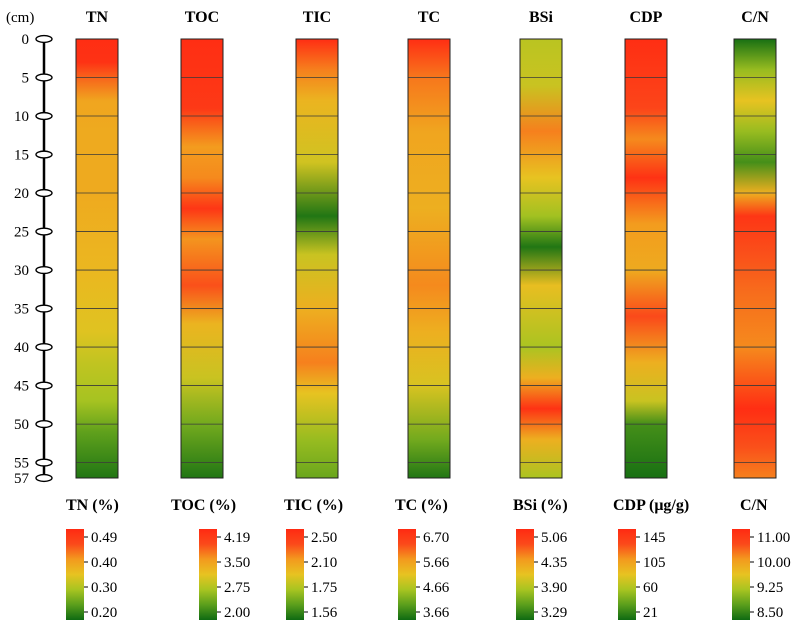  What do you see at coordinates (104, 588) in the screenshot?
I see `legend-tick-label: 0.30` at bounding box center [104, 588].